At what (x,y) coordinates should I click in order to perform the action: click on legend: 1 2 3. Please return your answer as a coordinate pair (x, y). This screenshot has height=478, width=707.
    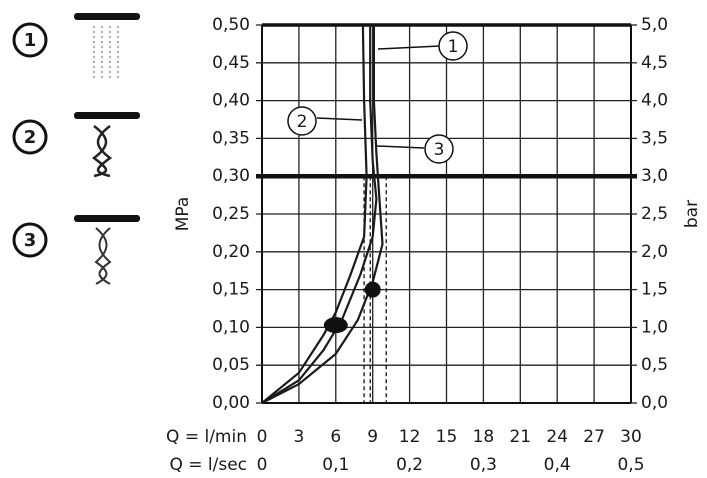
    Looking at the image, I should click on (76, 149).